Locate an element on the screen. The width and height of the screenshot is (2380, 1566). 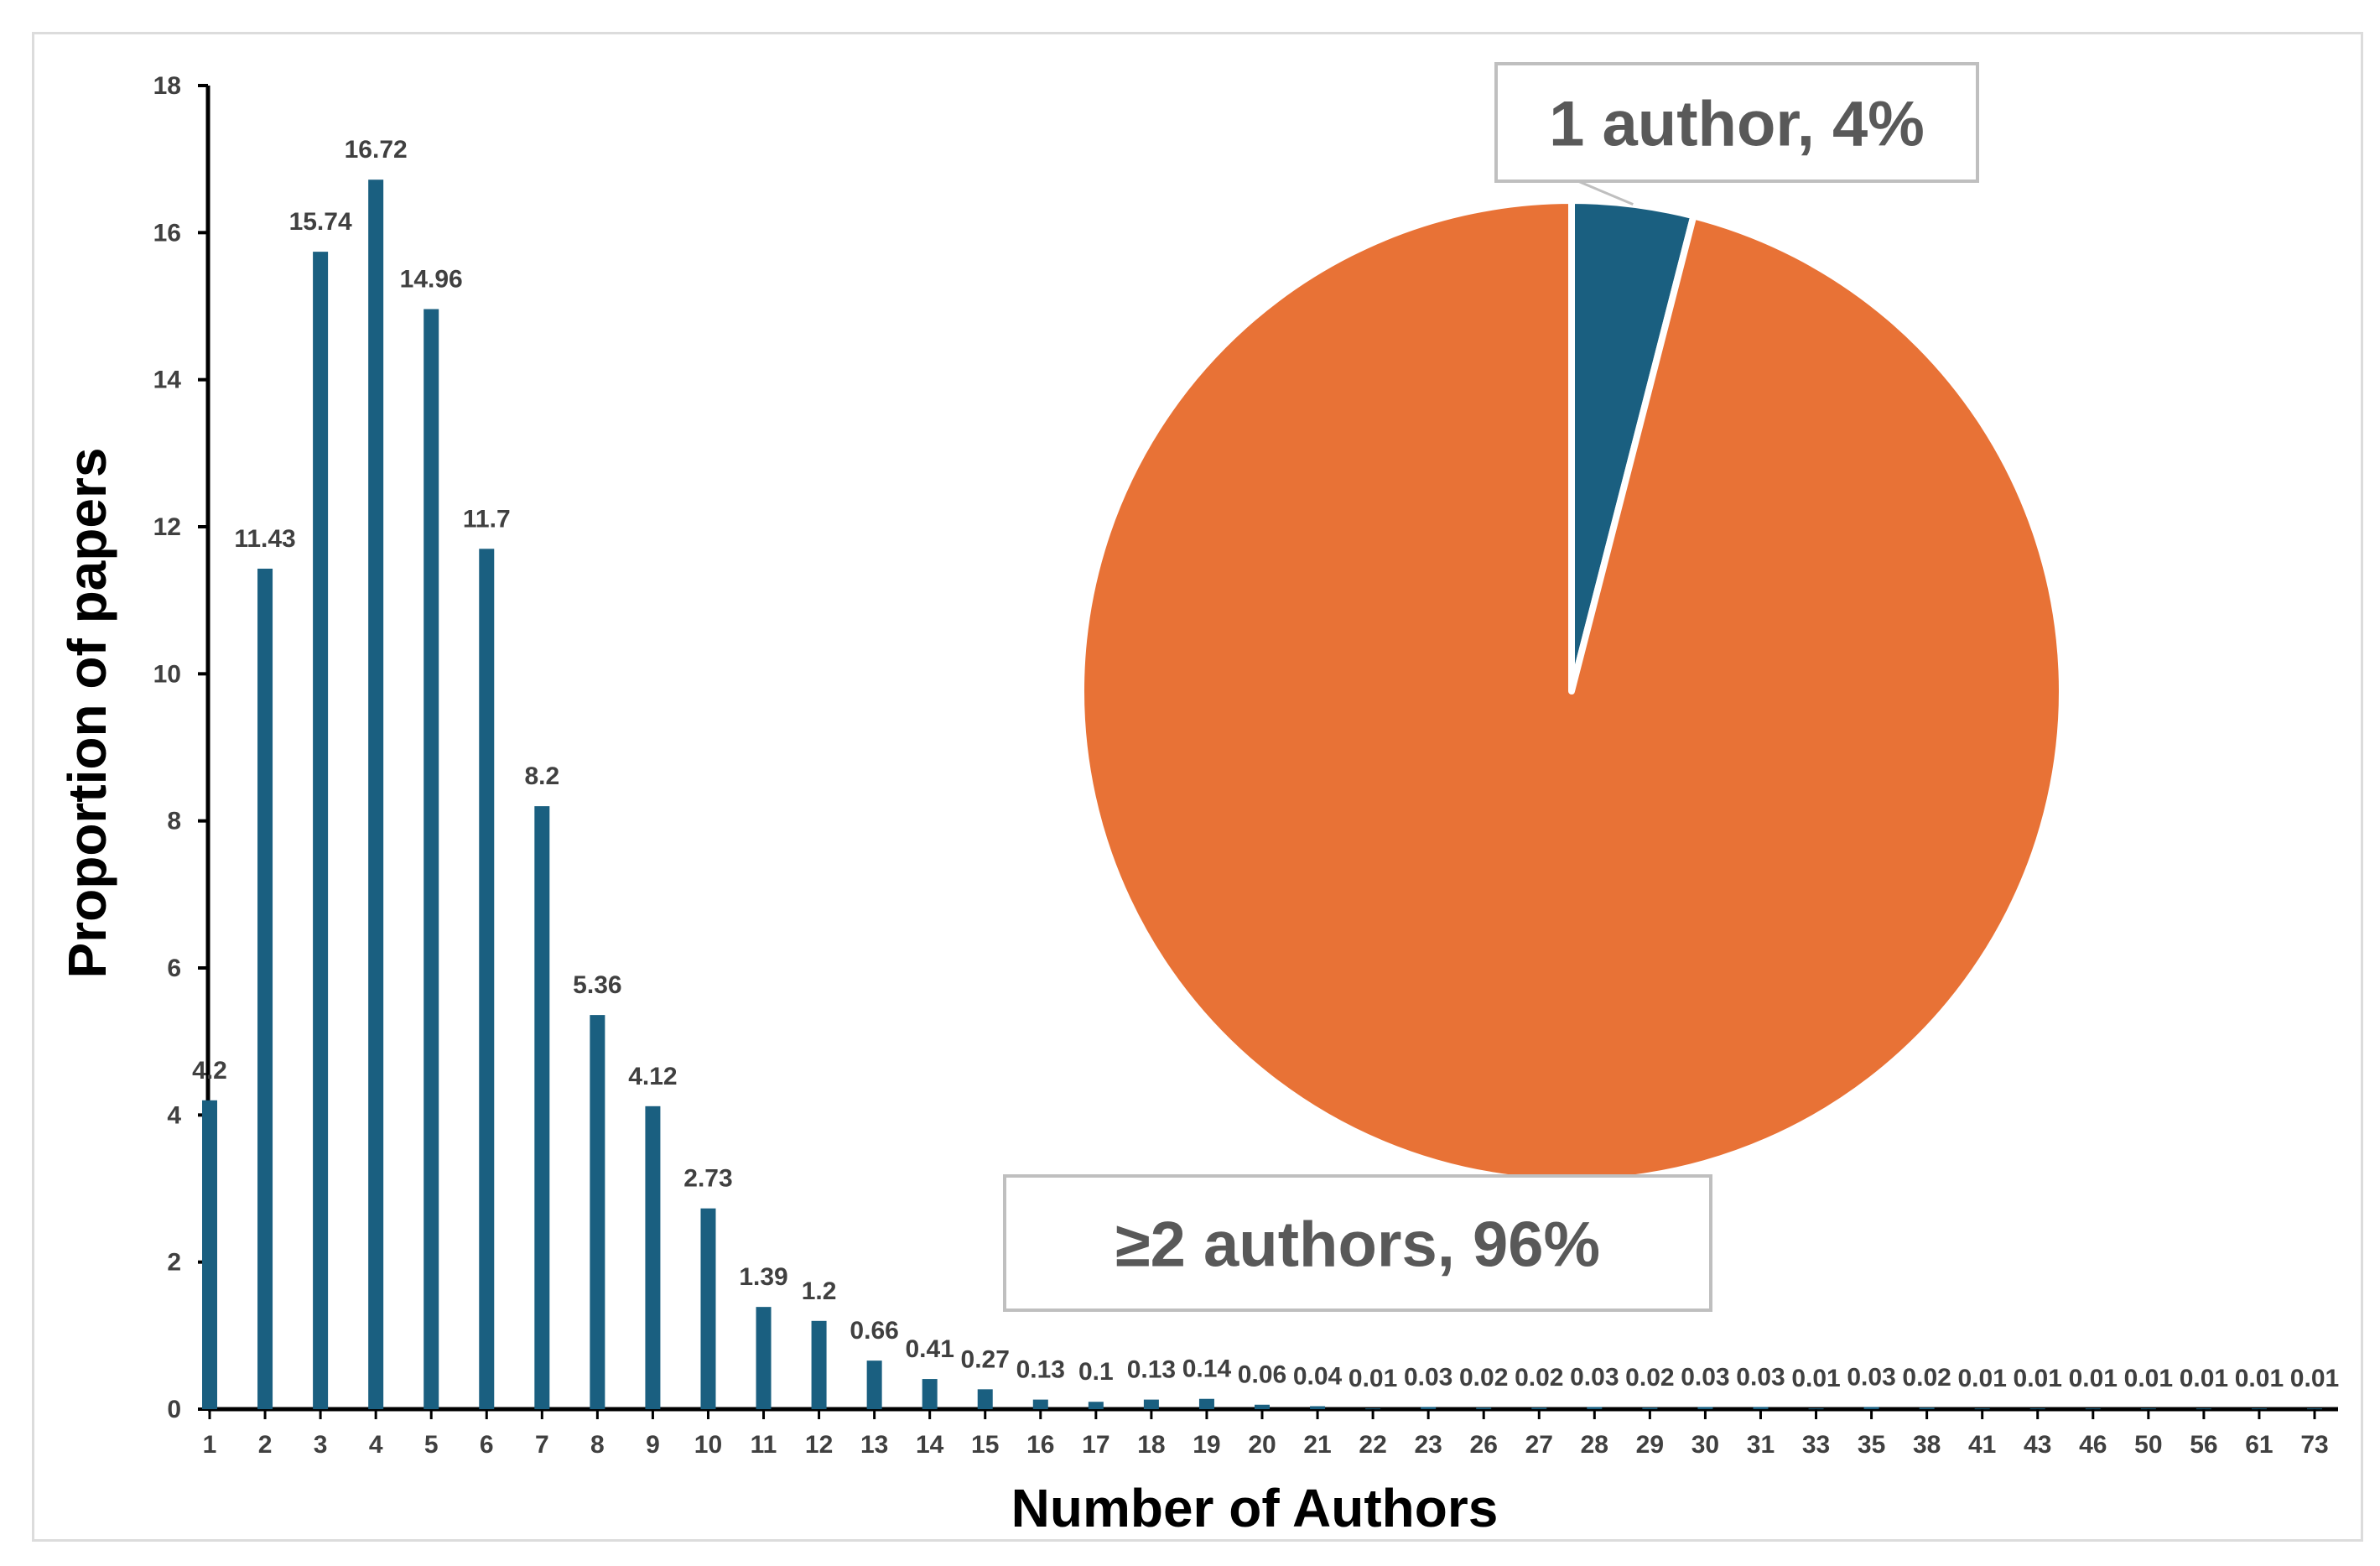
pie-slice-label: 1 author, 4% is located at coordinates (1737, 123).